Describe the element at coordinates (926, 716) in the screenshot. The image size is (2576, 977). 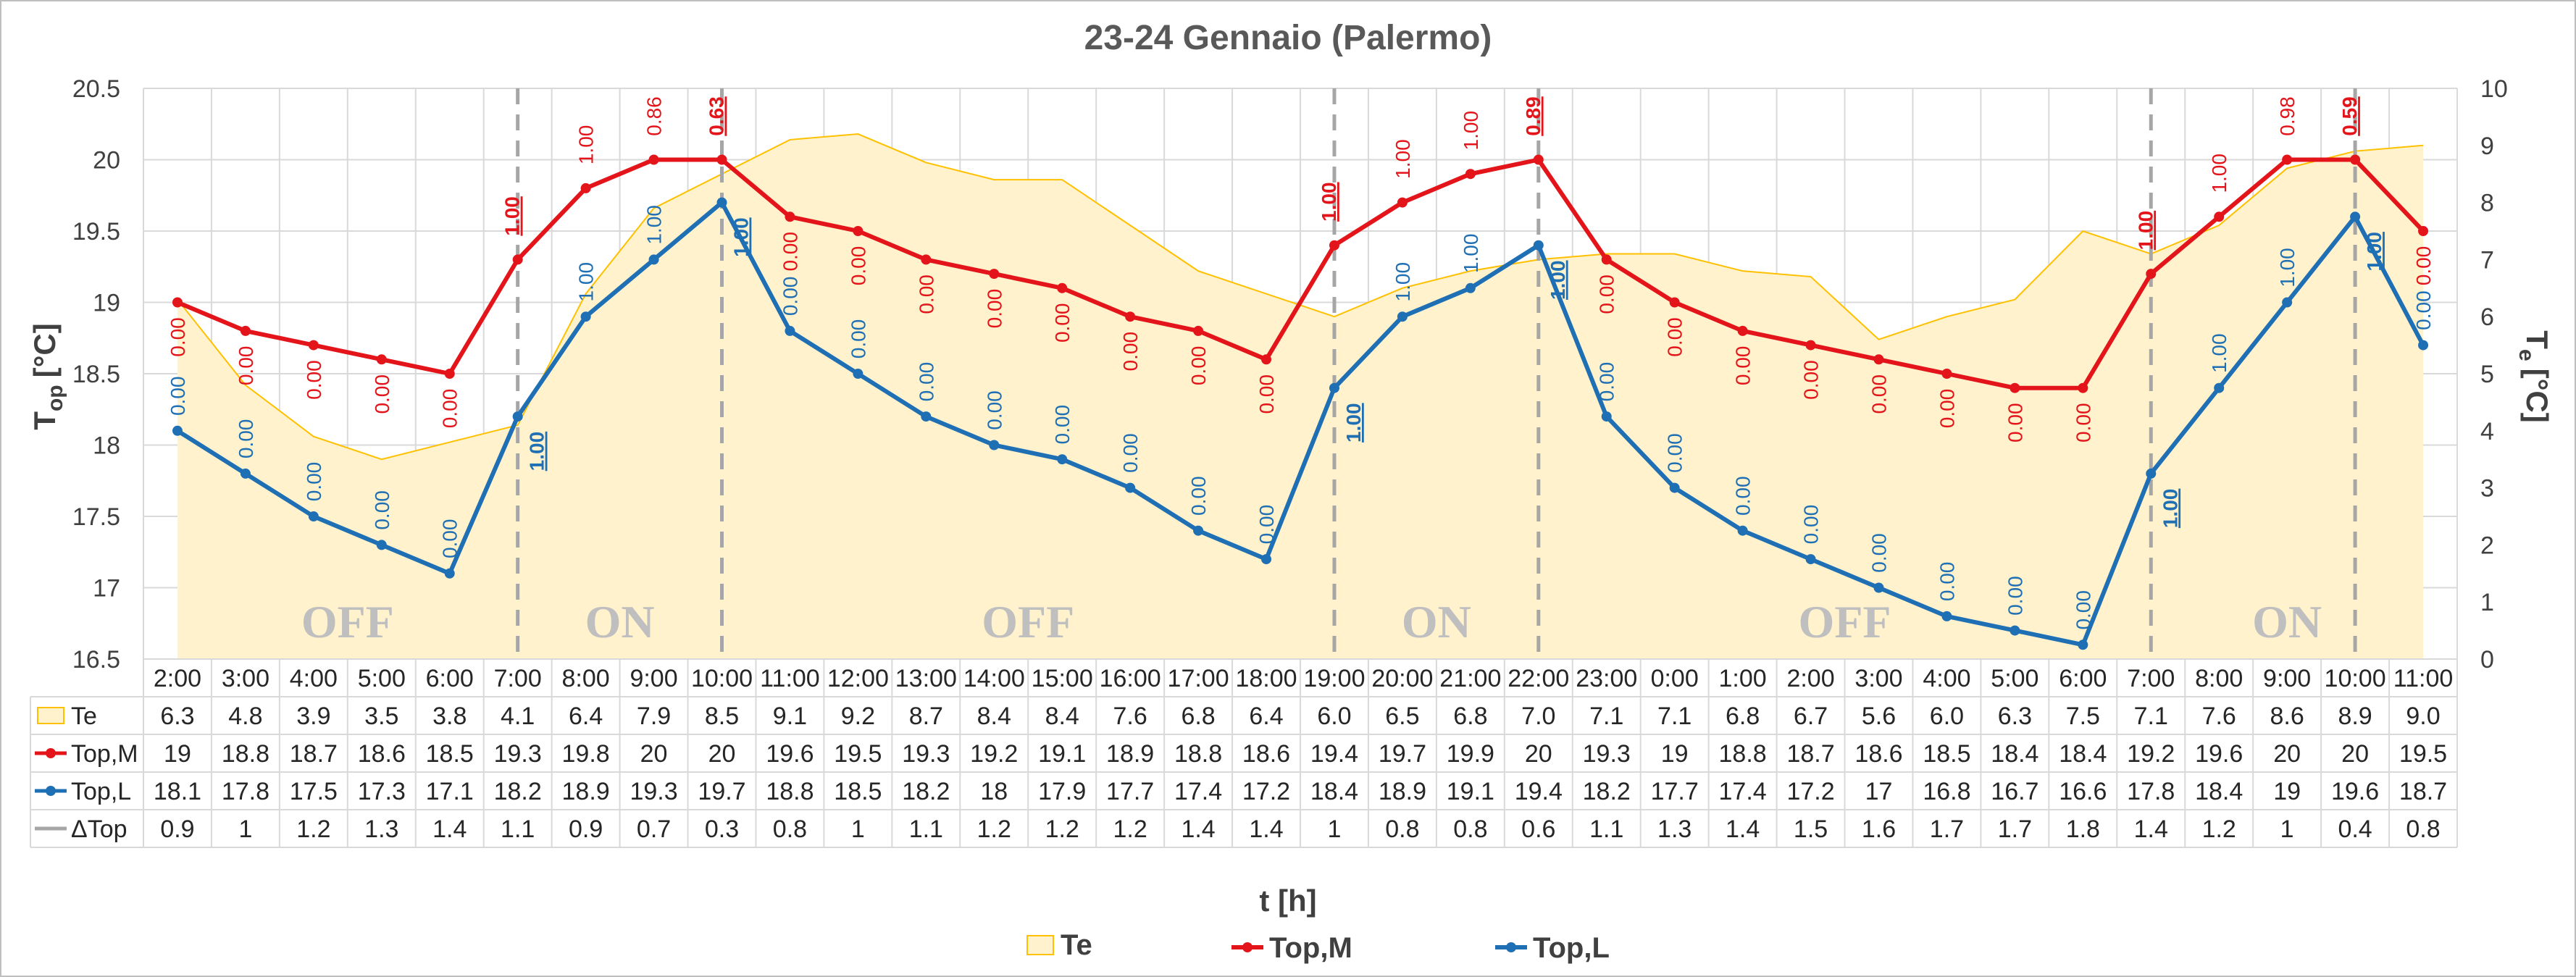
I see `table-cell: 8.7` at that location.